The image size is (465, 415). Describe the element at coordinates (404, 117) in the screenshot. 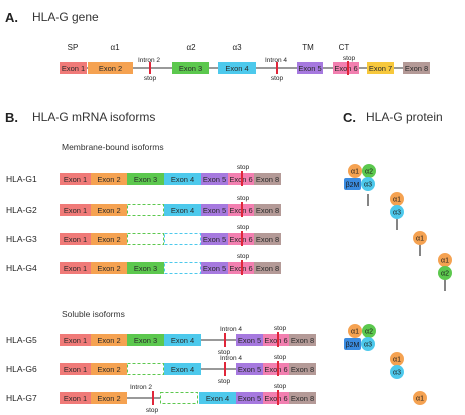

I see `panel-c-title: HLA-G protein` at that location.